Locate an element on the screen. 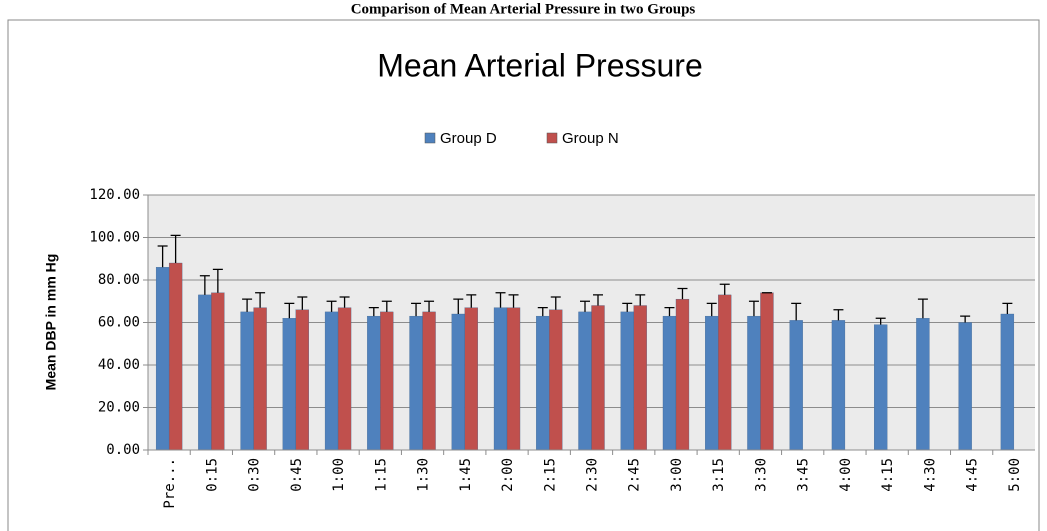 This screenshot has height=531, width=1047. x-tick-label: 0:45 is located at coordinates (297, 475).